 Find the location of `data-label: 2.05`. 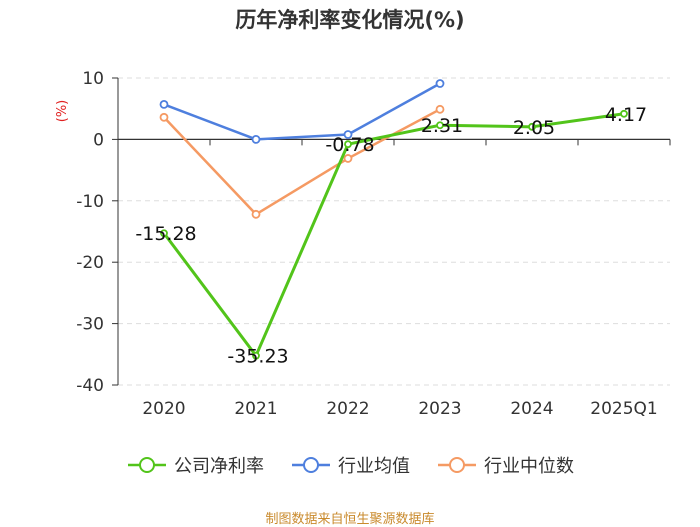

data-label: 2.05 is located at coordinates (534, 128).